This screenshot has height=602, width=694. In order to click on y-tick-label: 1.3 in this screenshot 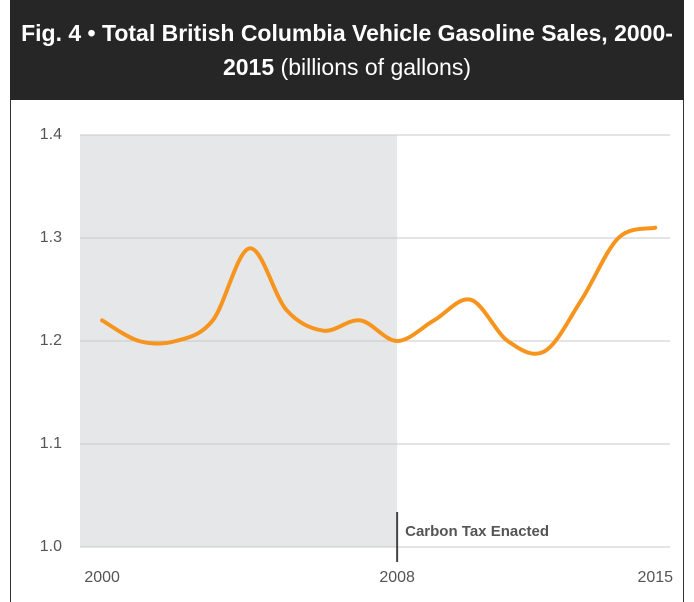, I will do `click(51, 237)`.